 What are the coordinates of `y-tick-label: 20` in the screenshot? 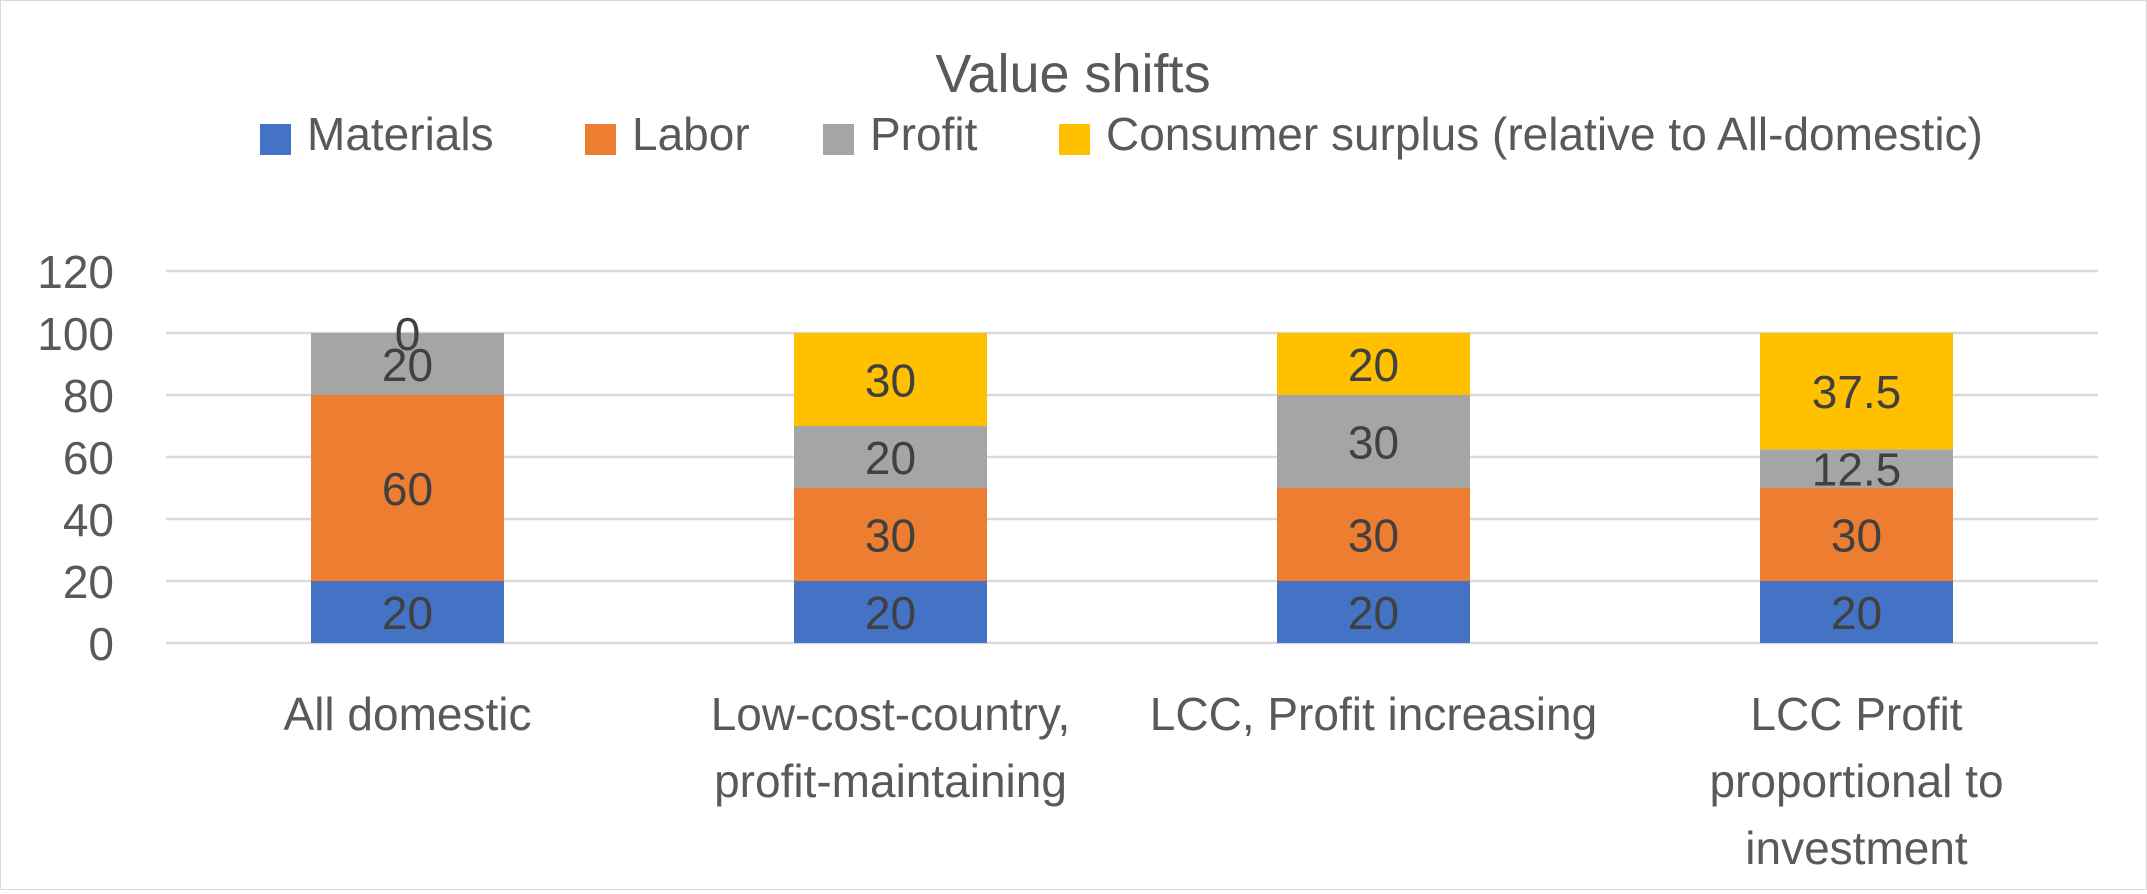 It's located at (88, 582).